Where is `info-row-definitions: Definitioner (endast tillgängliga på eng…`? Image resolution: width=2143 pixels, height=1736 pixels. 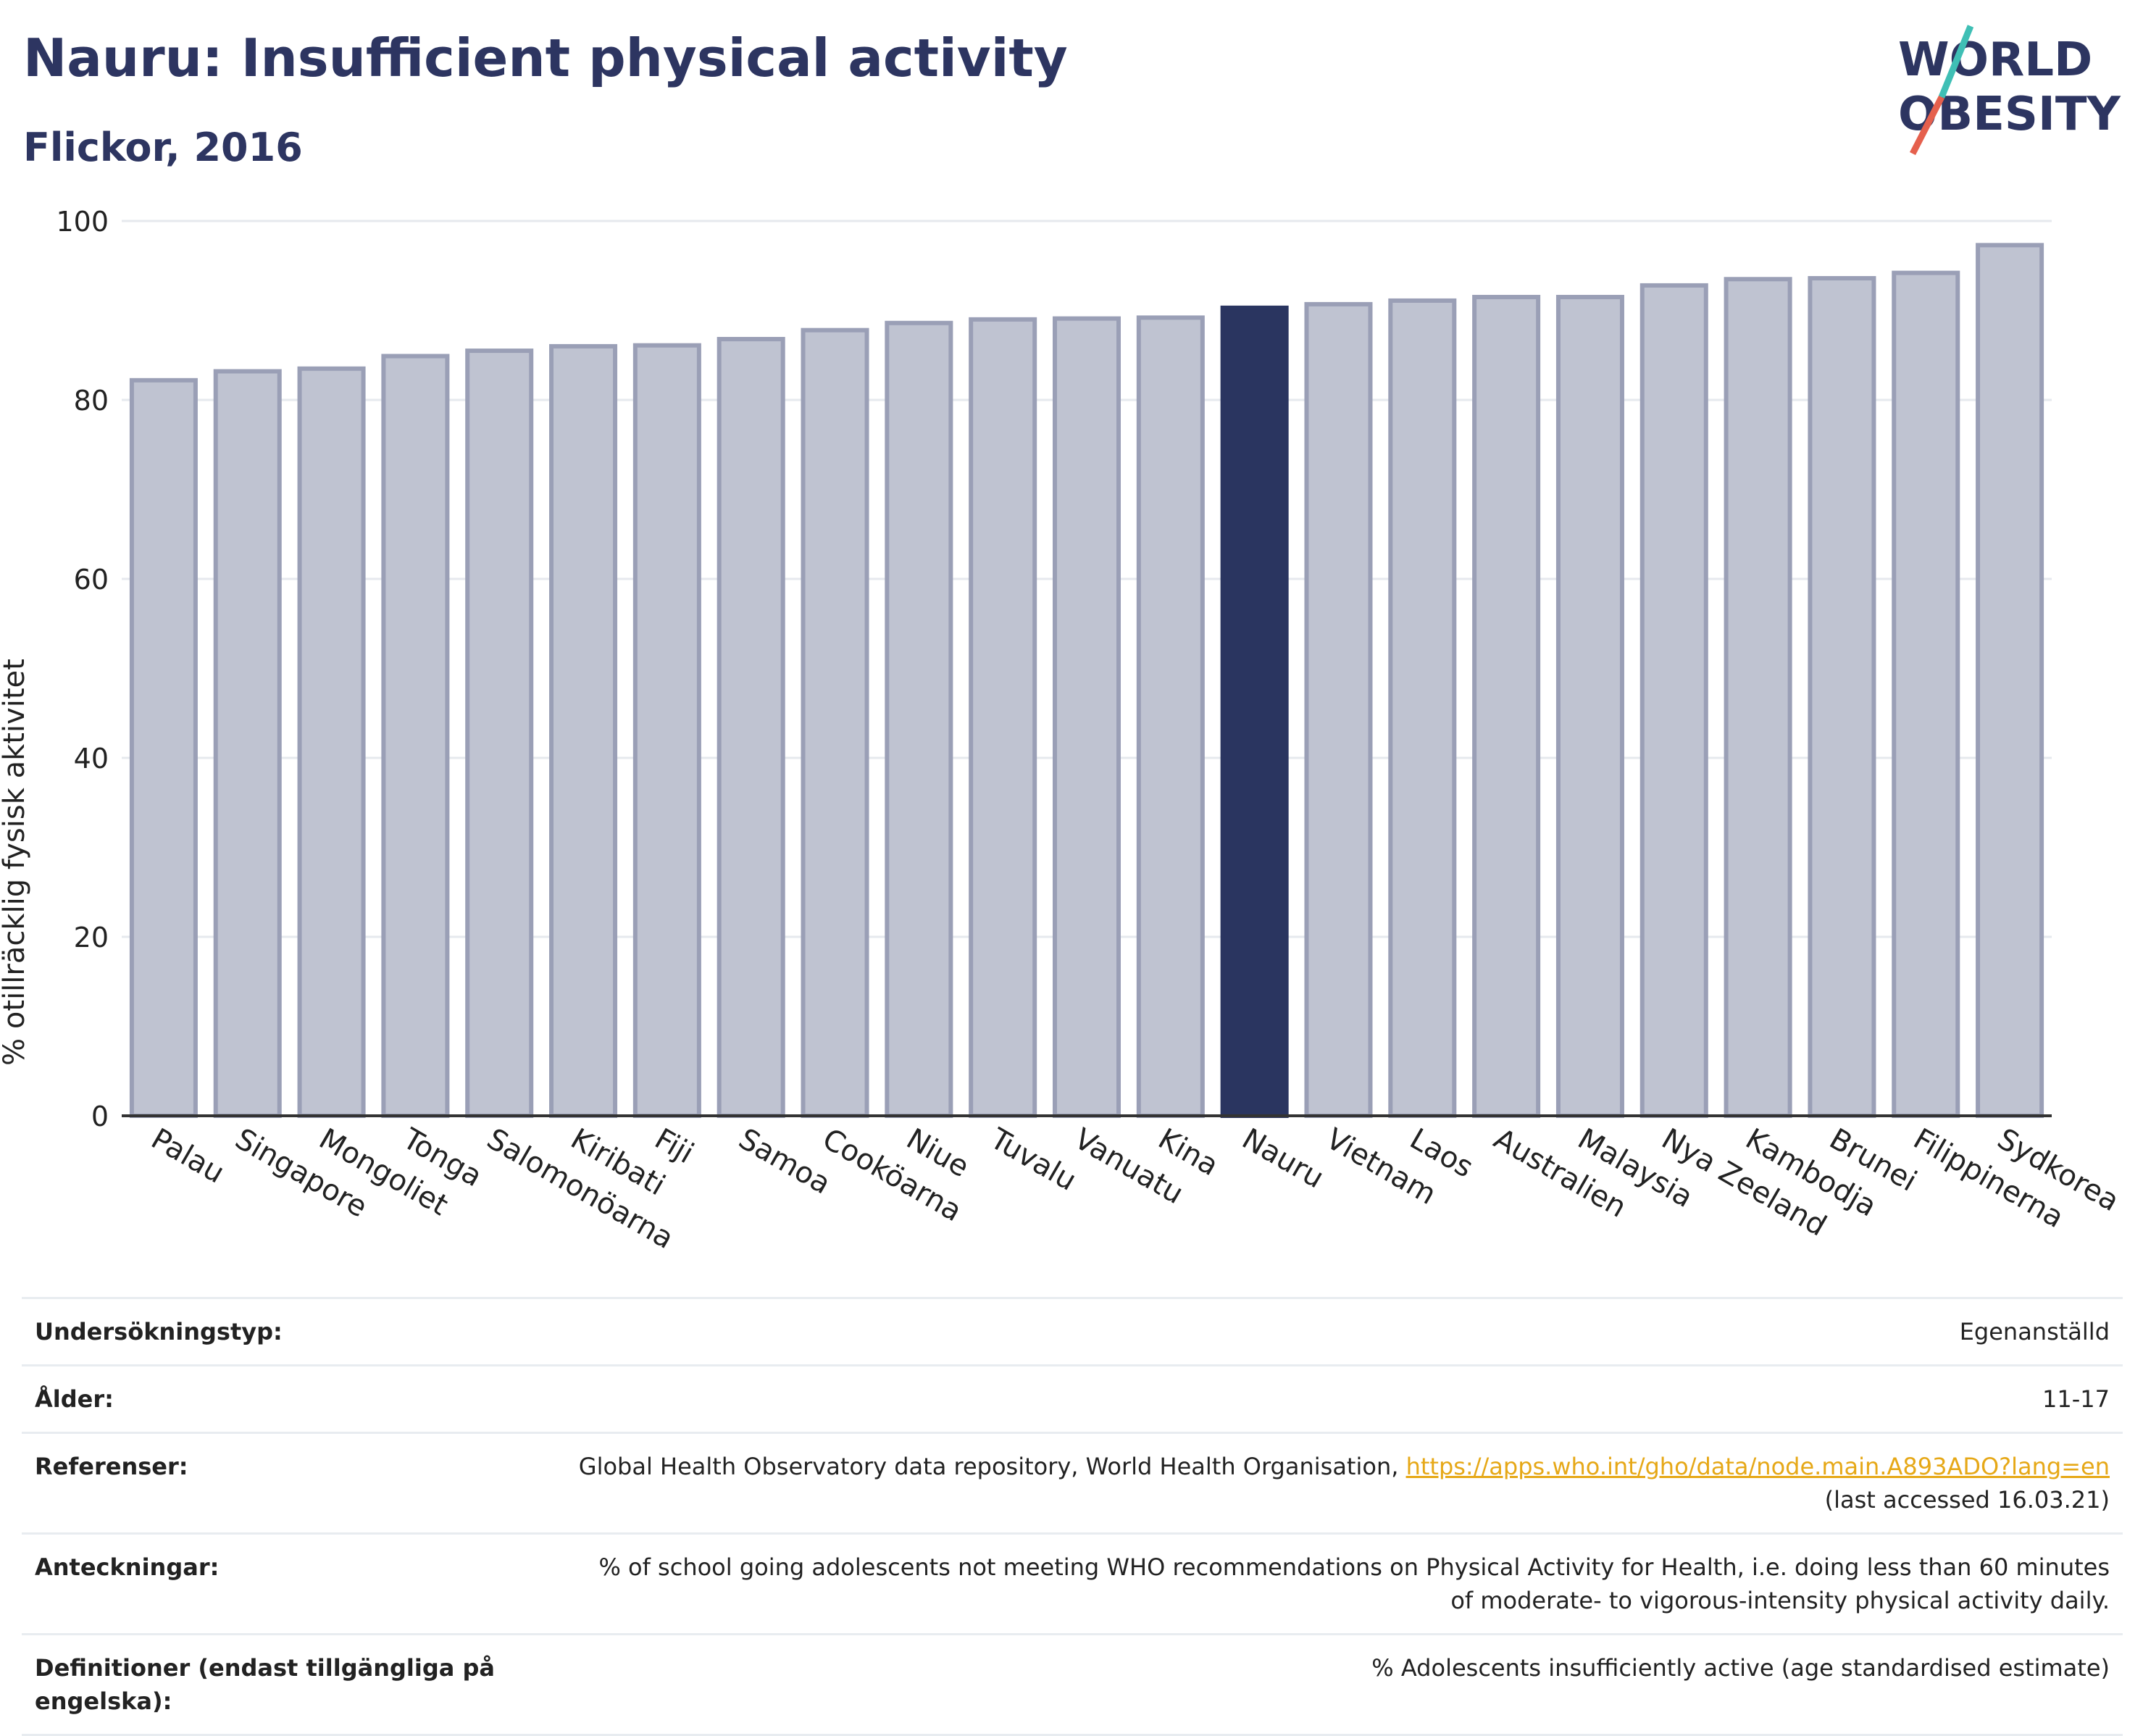
info-row-definitions: Definitioner (endast tillgängliga på eng… is located at coordinates (1073, 1684).